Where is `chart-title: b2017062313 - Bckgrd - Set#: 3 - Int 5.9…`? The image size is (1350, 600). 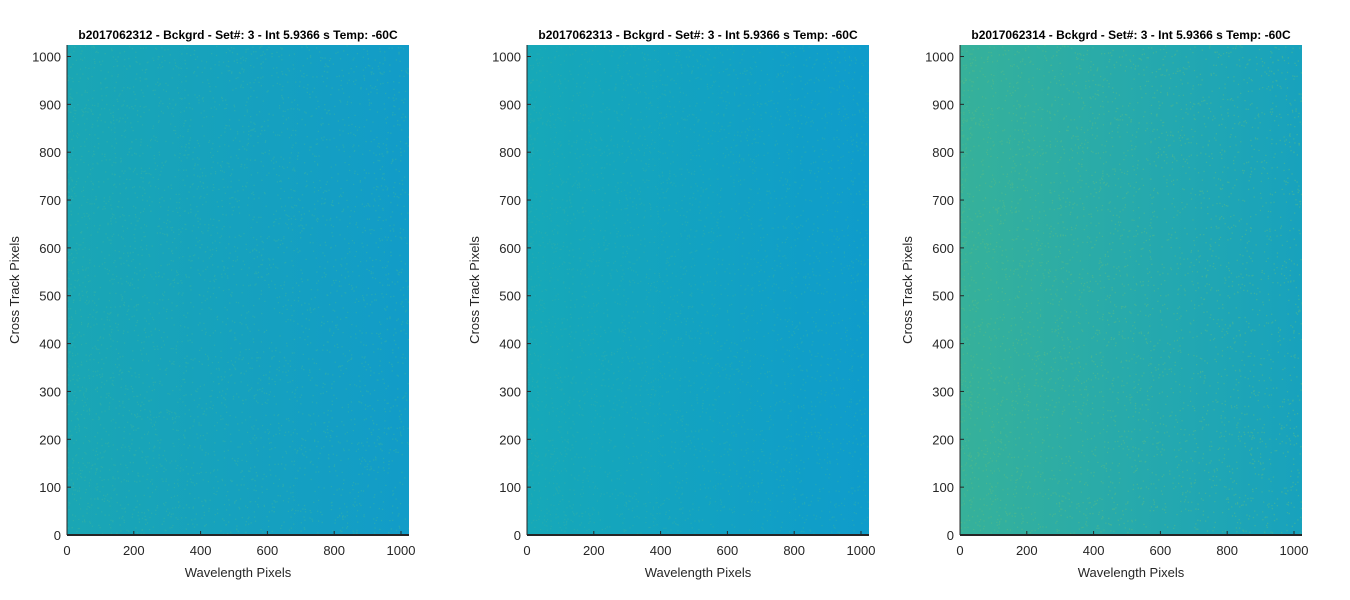
chart-title: b2017062313 - Bckgrd - Set#: 3 - Int 5.9… is located at coordinates (698, 35).